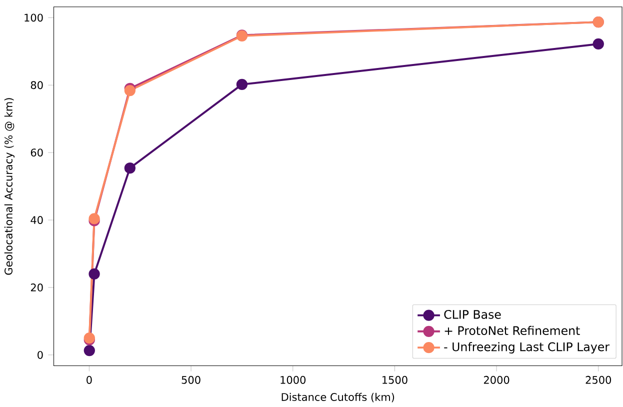 Image resolution: width=623 pixels, height=407 pixels. What do you see at coordinates (191, 380) in the screenshot?
I see `x-tick-label: 500` at bounding box center [191, 380].